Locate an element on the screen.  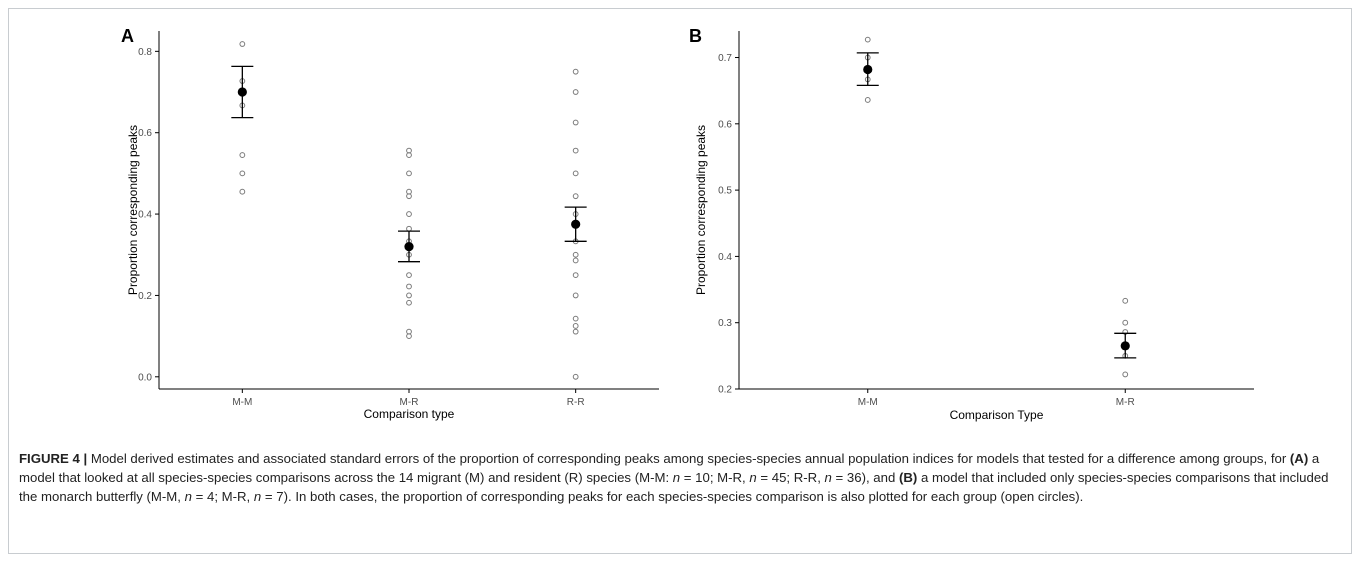
y-tick-label: 0.3 is located at coordinates (725, 323).